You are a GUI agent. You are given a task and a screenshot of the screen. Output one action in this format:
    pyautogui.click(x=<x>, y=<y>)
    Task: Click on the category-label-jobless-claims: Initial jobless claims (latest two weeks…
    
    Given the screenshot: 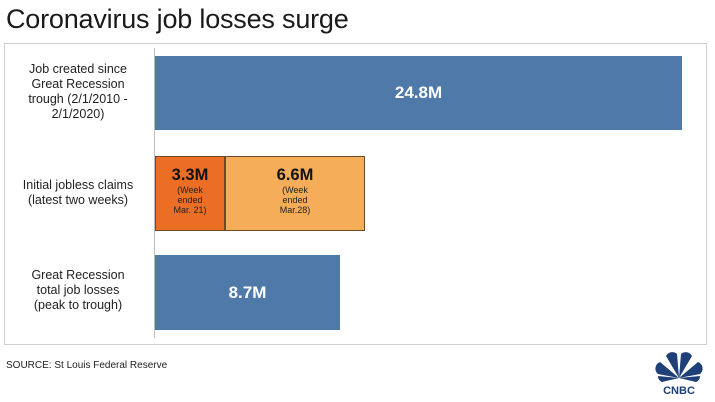 What is the action you would take?
    pyautogui.click(x=78, y=193)
    